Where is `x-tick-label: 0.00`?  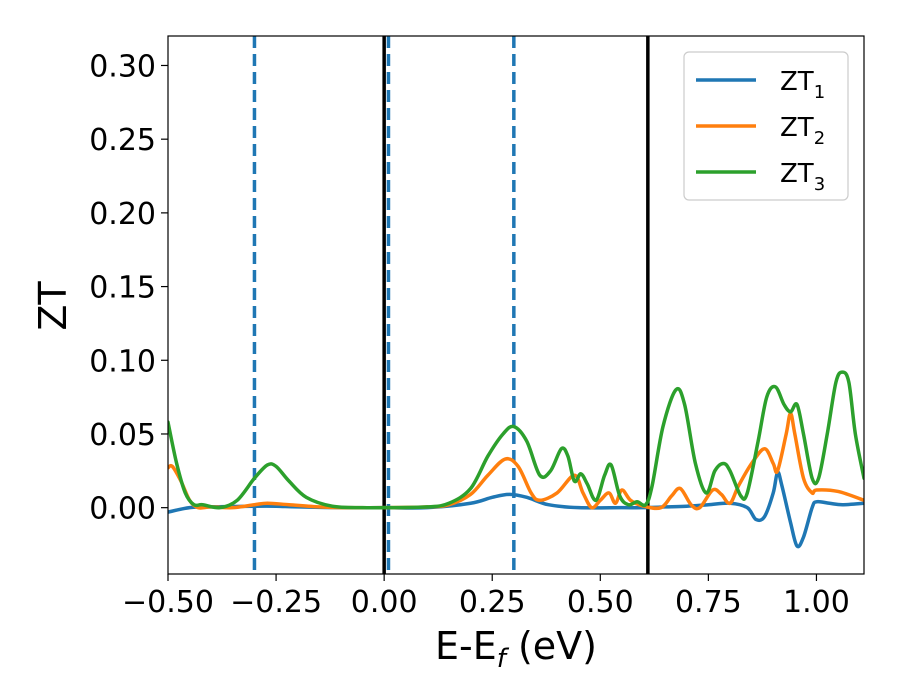 x-tick-label: 0.00 is located at coordinates (384, 602).